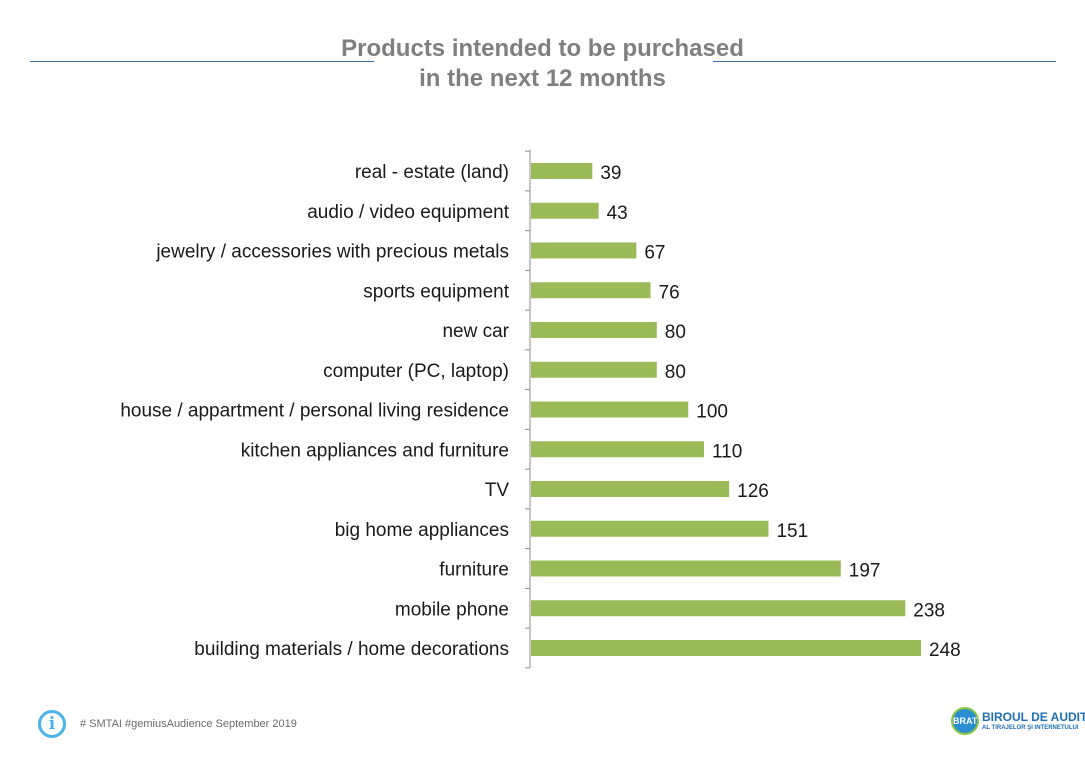 The width and height of the screenshot is (1085, 762). I want to click on category-label: new car, so click(475, 331).